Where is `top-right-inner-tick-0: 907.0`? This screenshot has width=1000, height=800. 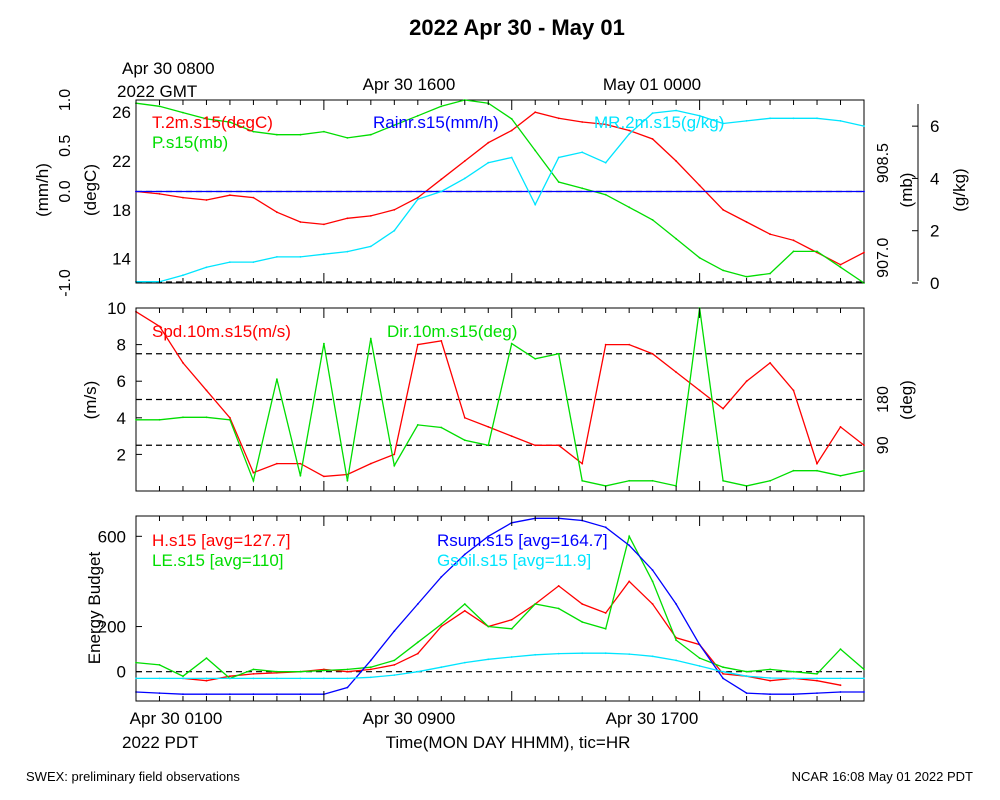 top-right-inner-tick-0: 907.0 is located at coordinates (883, 258).